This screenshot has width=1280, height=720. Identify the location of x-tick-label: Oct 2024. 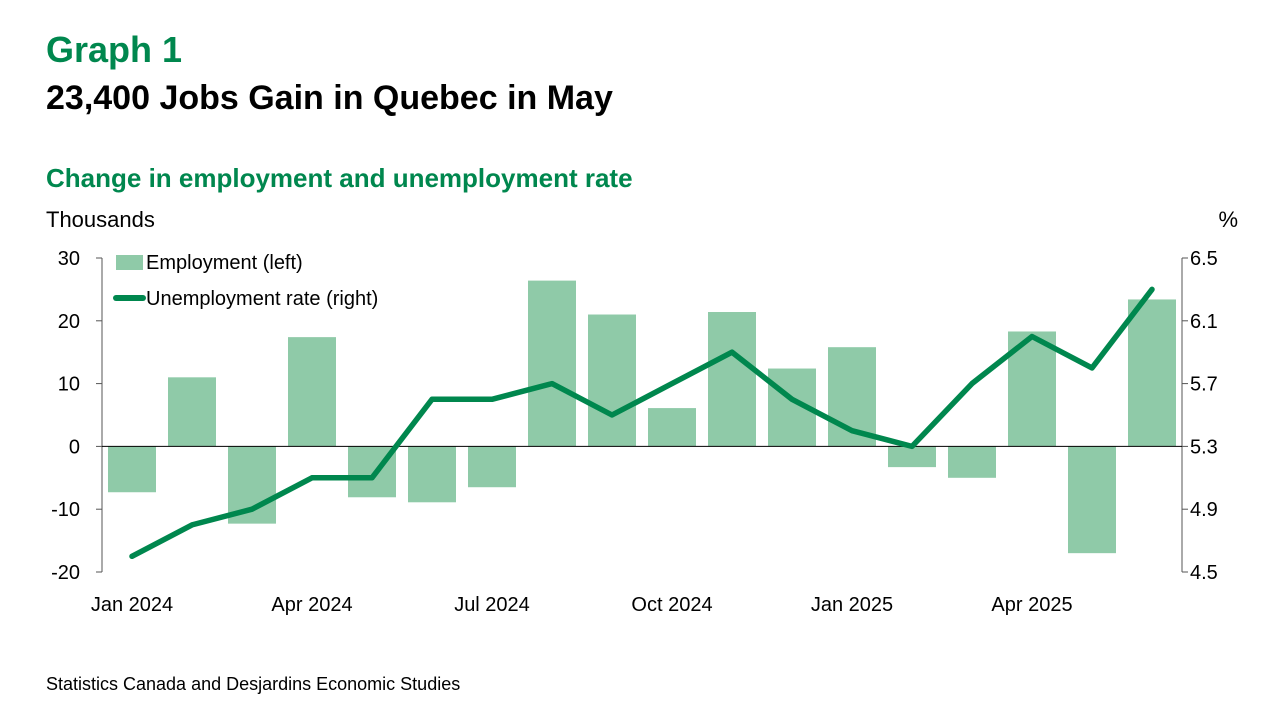
(671, 605).